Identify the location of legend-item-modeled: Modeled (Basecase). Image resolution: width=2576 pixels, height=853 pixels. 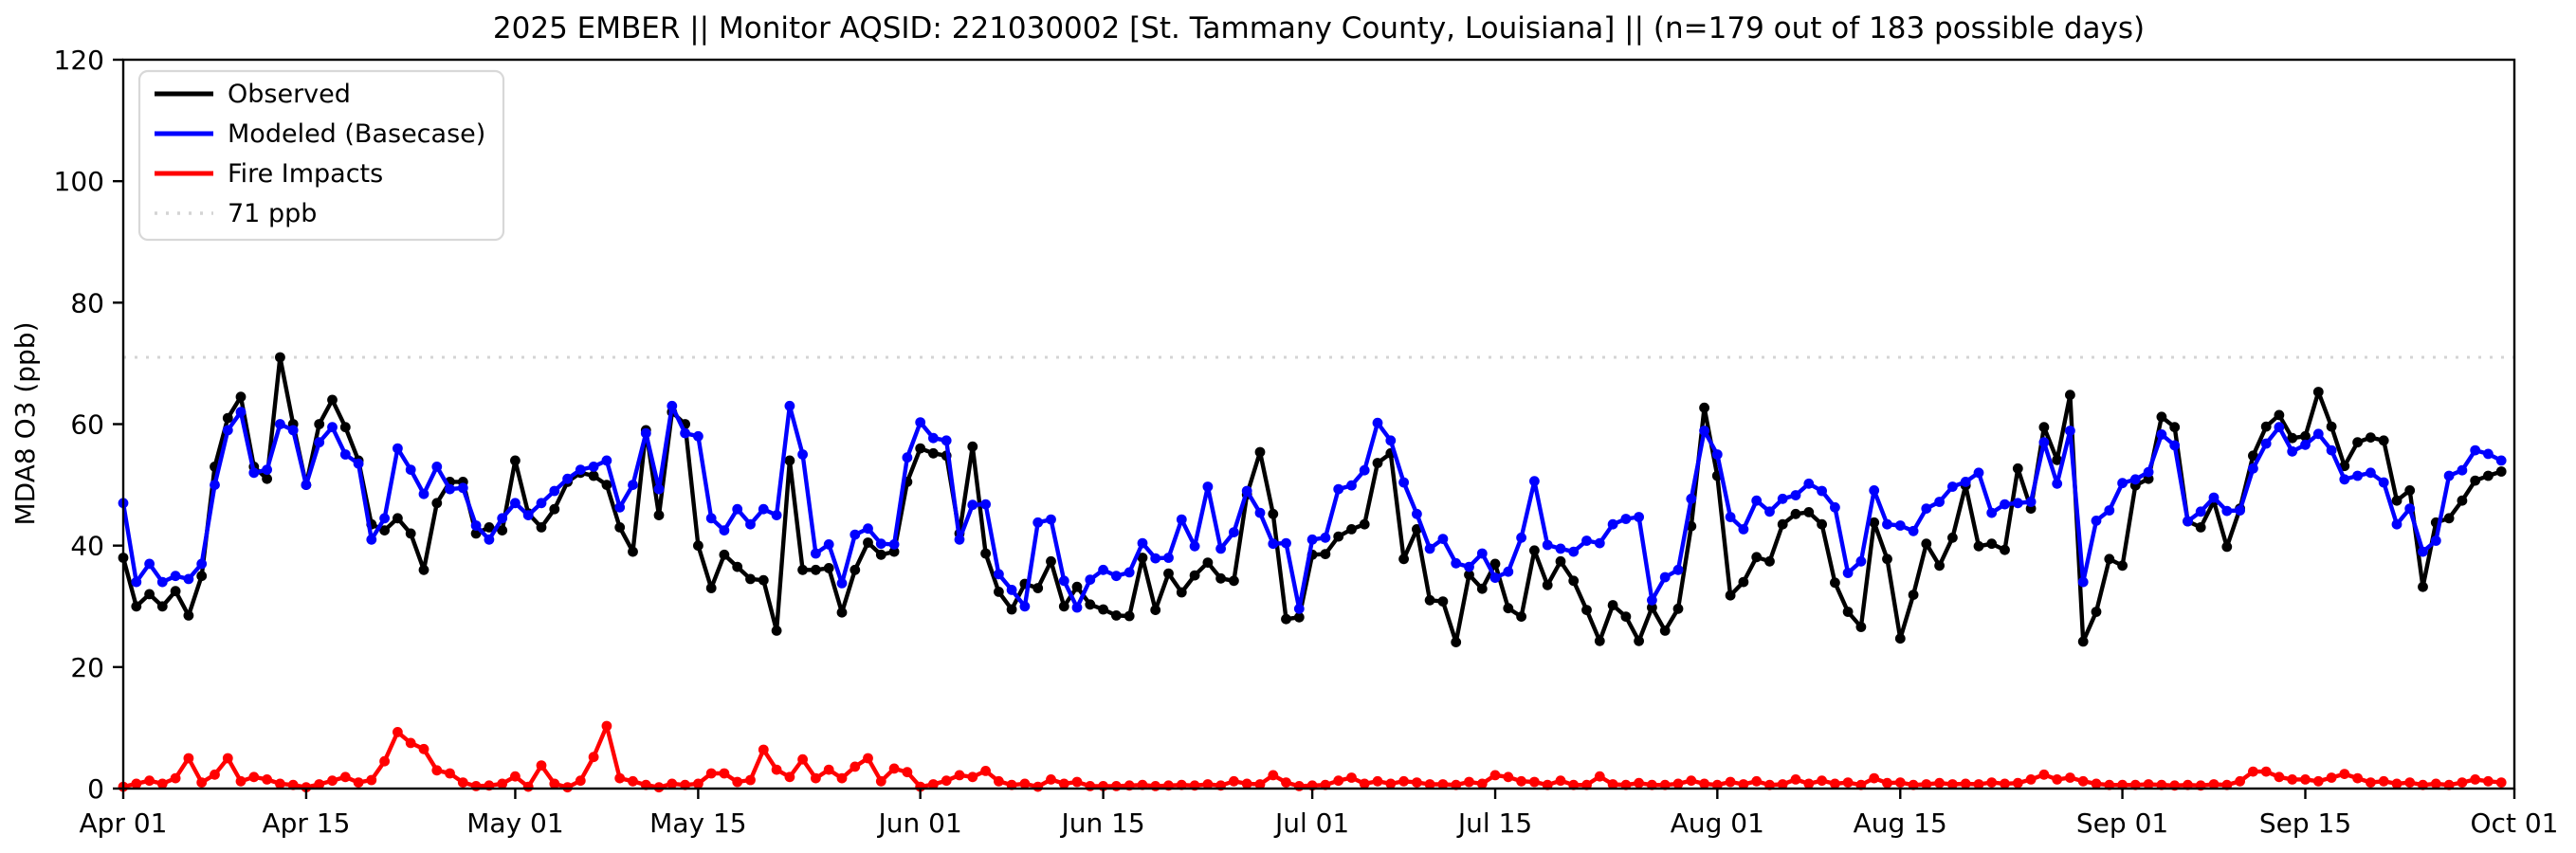
(356, 134).